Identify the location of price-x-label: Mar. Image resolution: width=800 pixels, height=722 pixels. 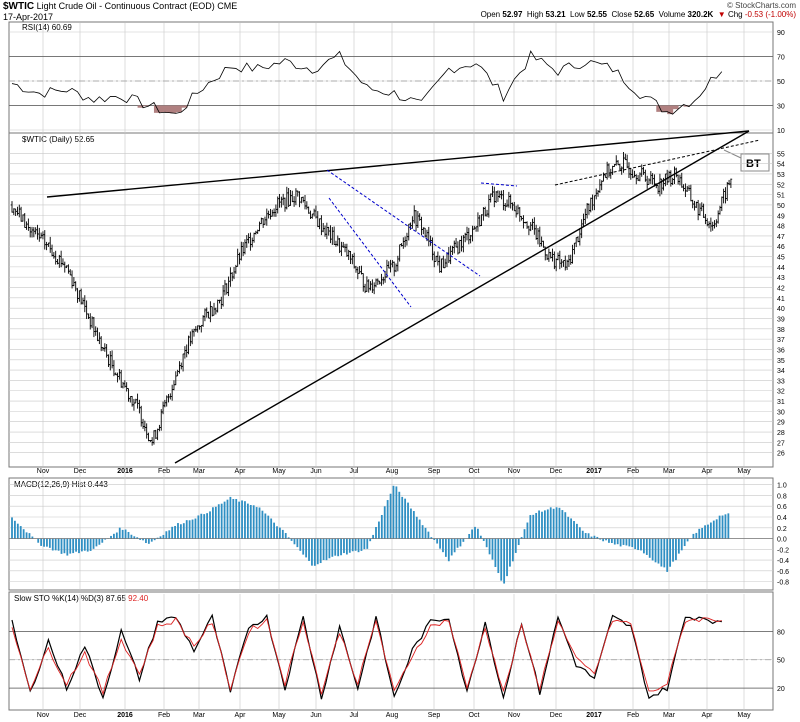
(669, 471).